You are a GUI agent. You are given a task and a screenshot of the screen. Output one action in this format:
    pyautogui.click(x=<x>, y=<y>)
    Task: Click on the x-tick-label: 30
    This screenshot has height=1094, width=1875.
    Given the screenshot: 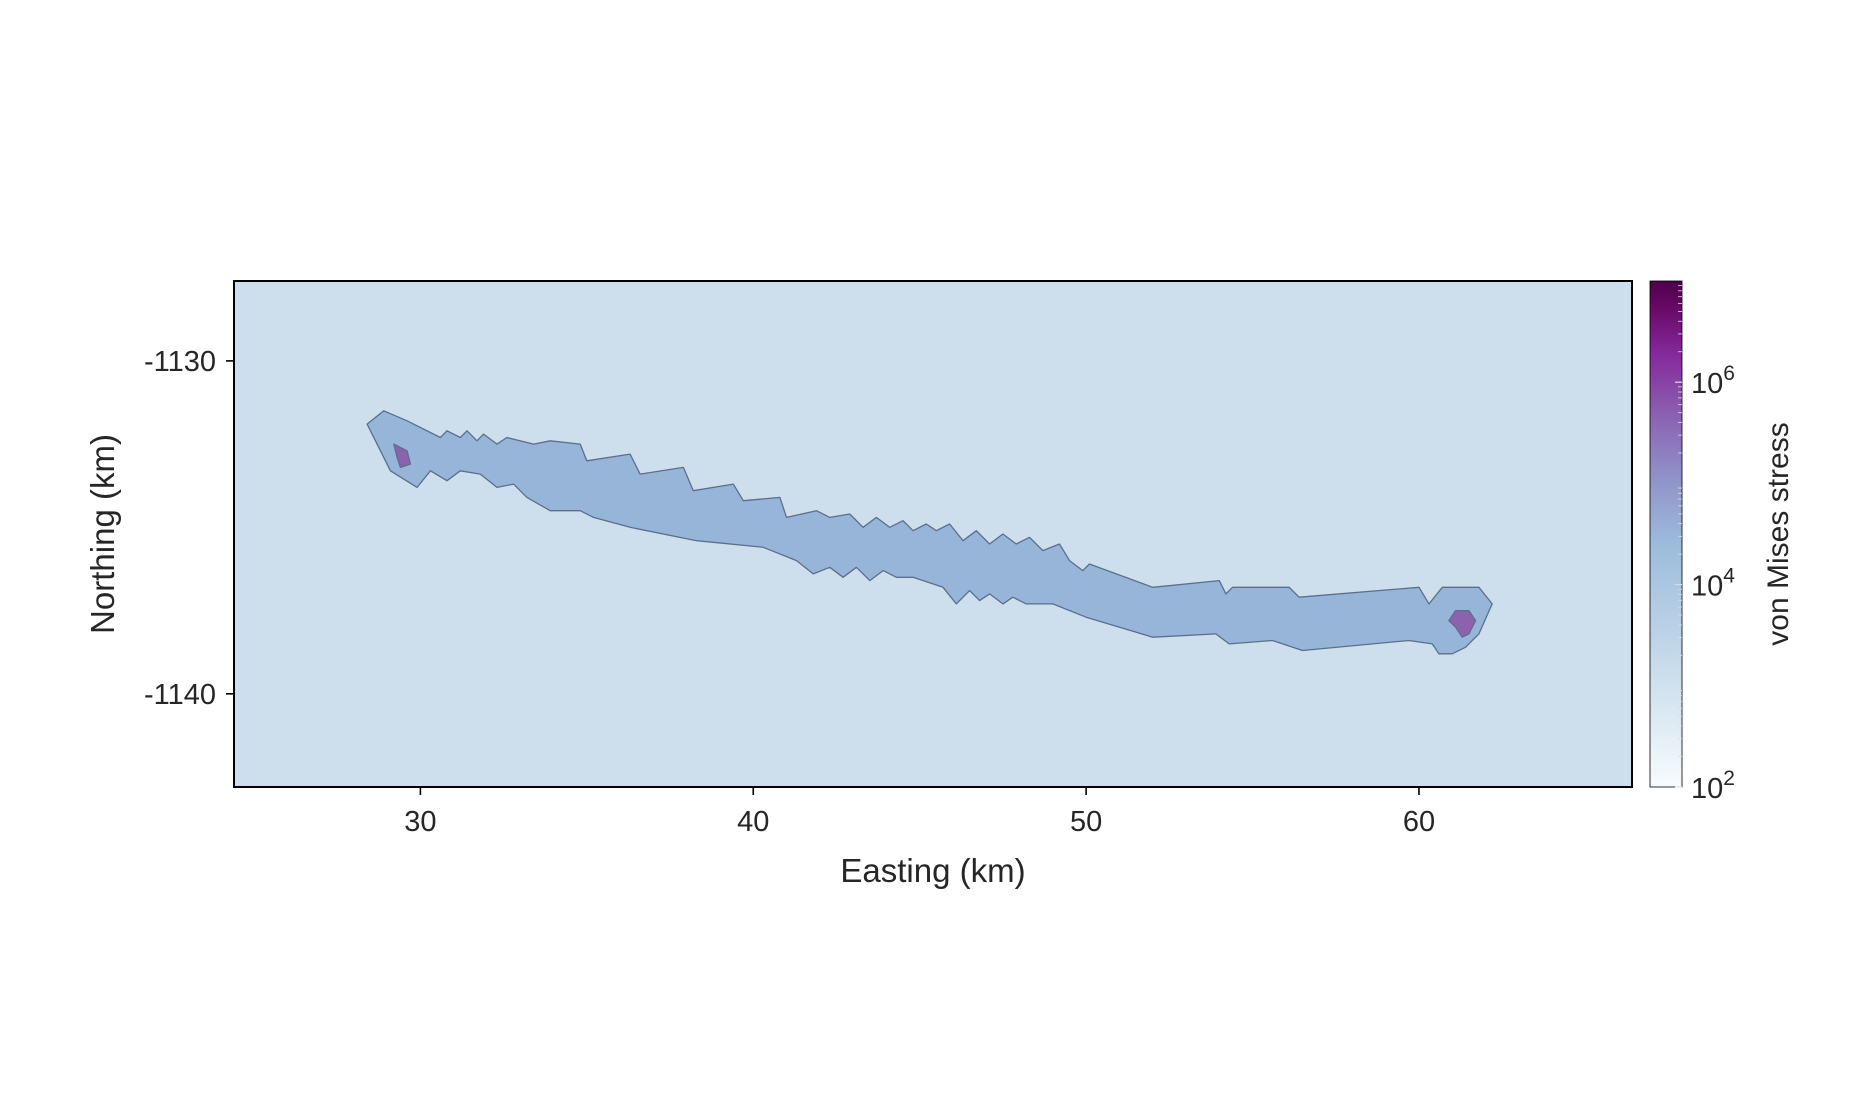 What is the action you would take?
    pyautogui.click(x=420, y=822)
    